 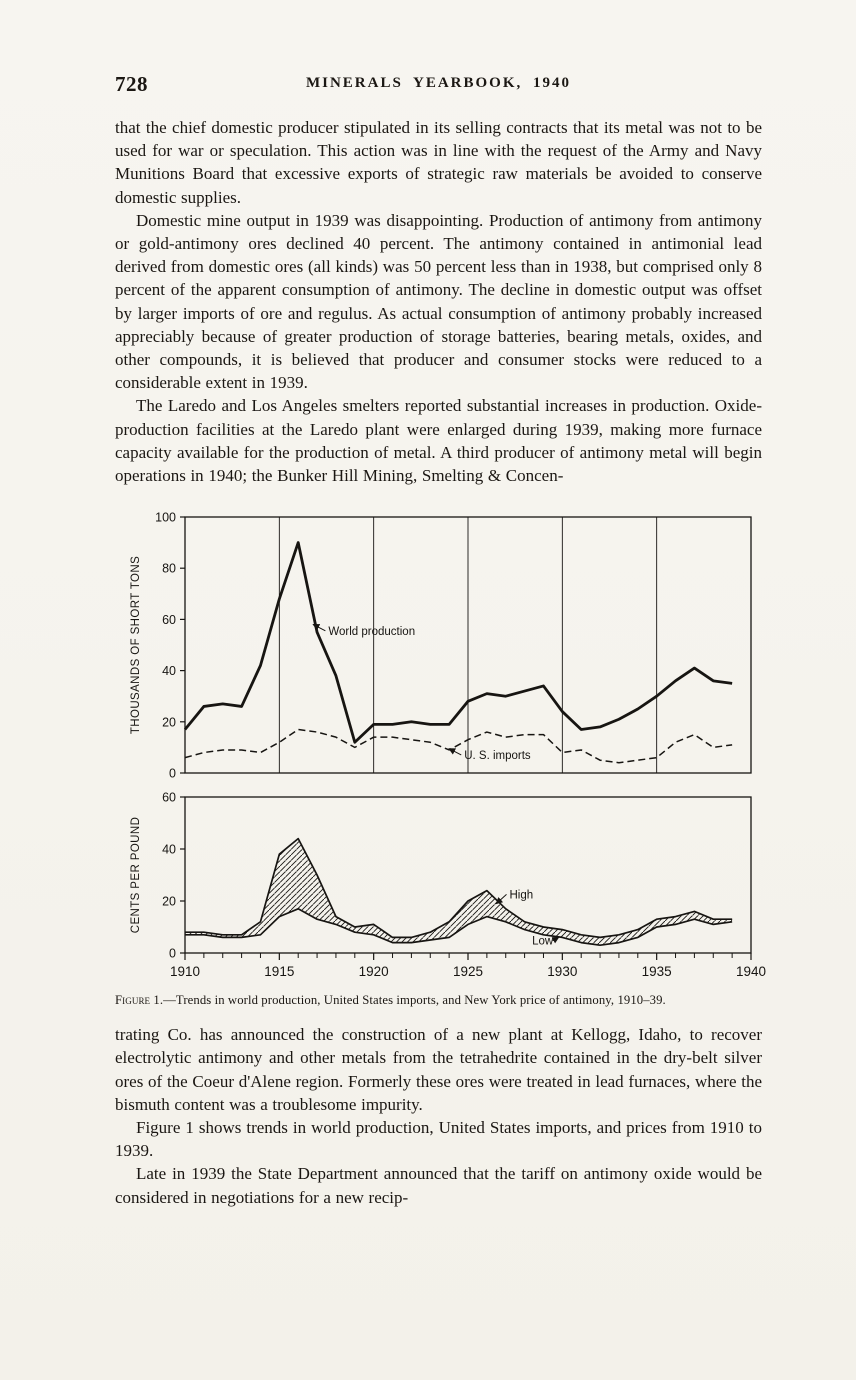 What do you see at coordinates (279, 971) in the screenshot?
I see `x-tick-label: 1915` at bounding box center [279, 971].